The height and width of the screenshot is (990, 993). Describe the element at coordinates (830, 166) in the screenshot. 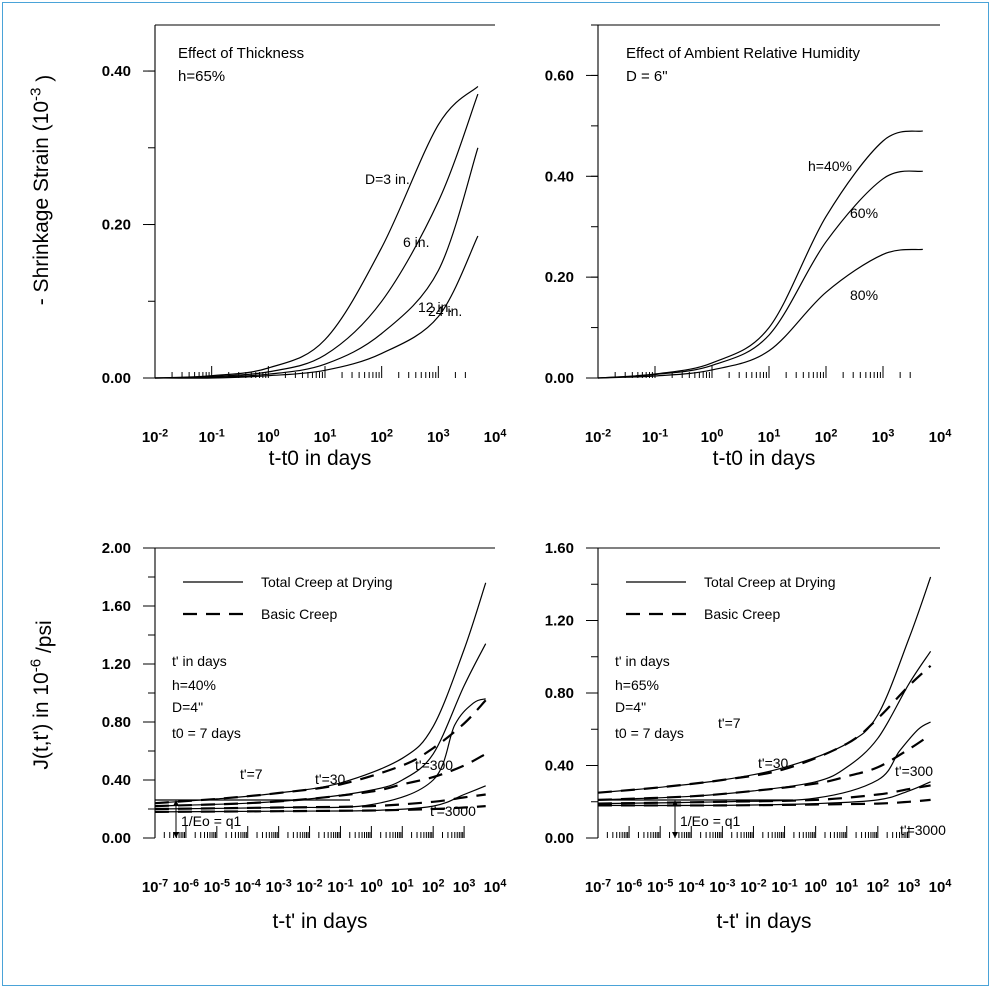

I see `curve-label: h=40%` at that location.